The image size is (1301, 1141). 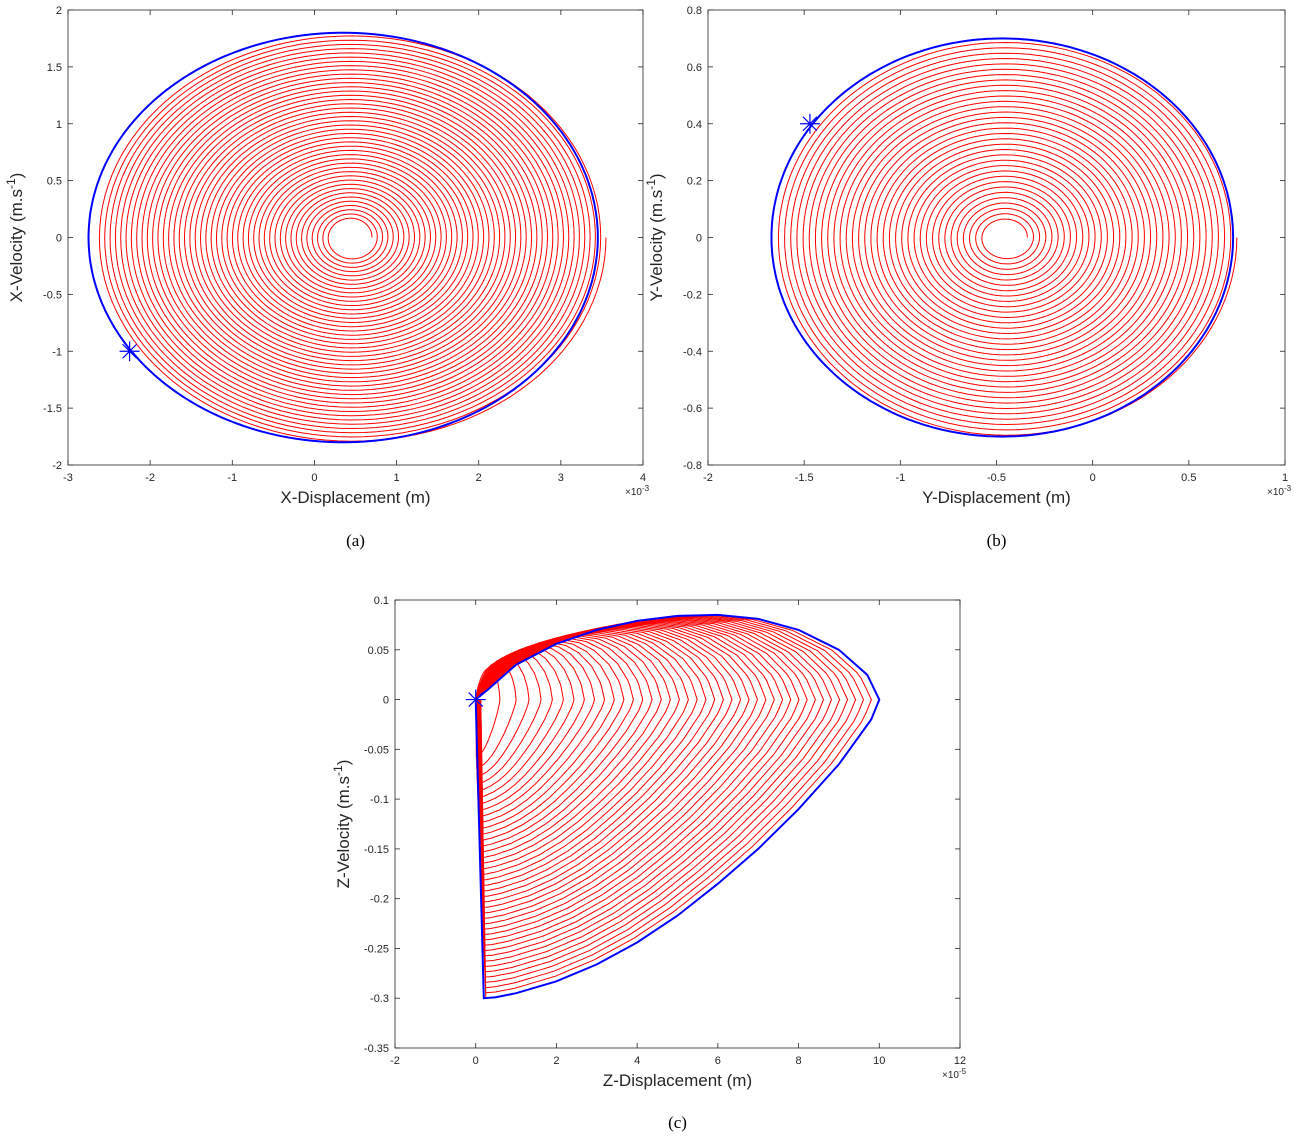 I want to click on panel-b-ytick-label: -0.6, so click(x=692, y=409).